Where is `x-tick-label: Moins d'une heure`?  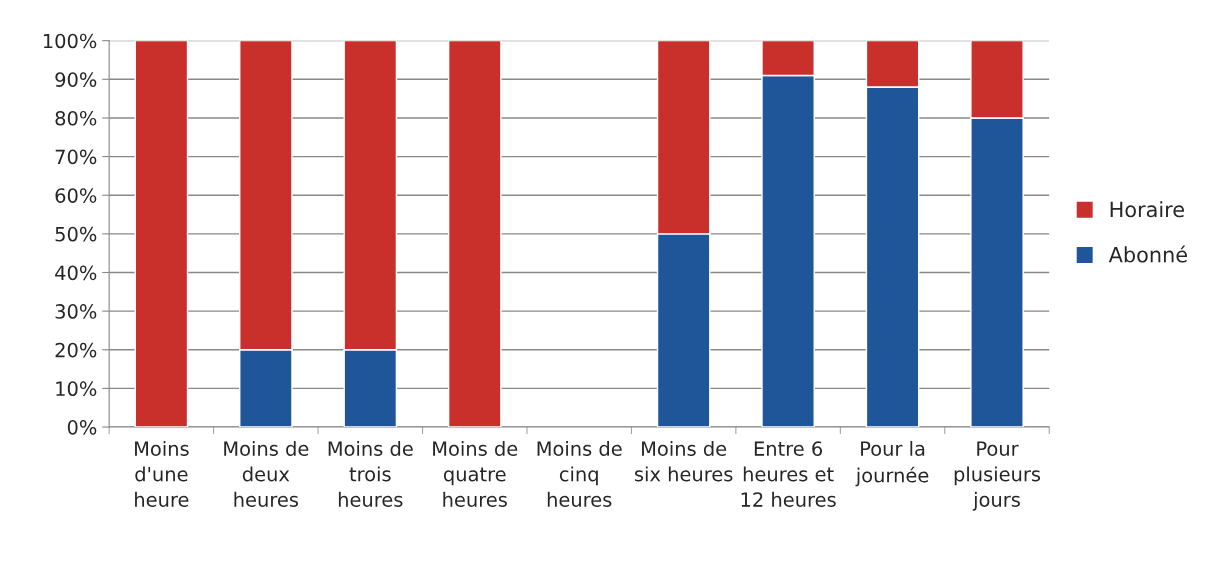
x-tick-label: Moins d'une heure is located at coordinates (162, 473).